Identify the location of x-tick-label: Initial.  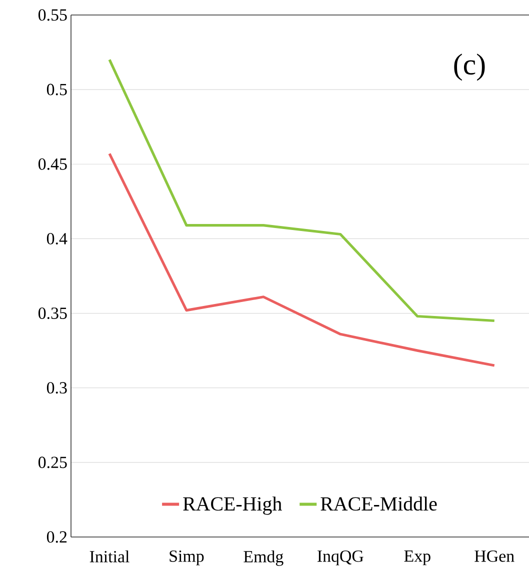
(110, 556).